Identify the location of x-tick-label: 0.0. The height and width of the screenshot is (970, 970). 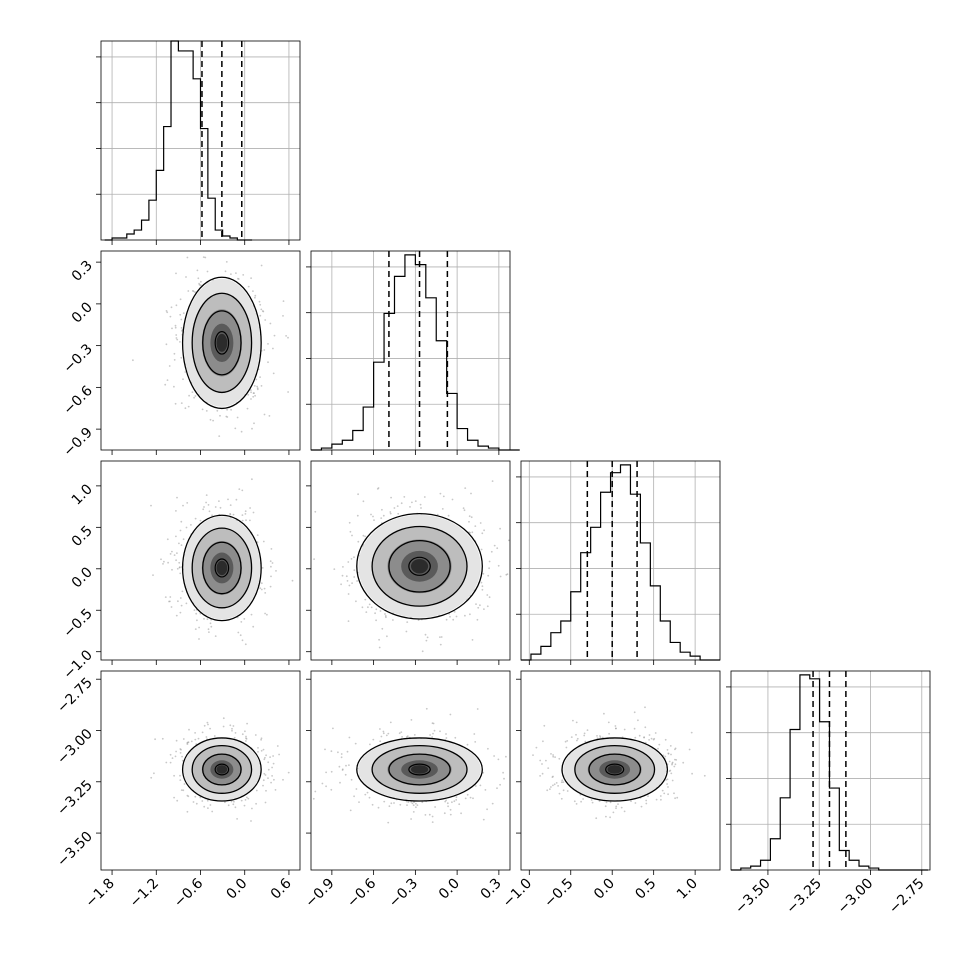
(449, 889).